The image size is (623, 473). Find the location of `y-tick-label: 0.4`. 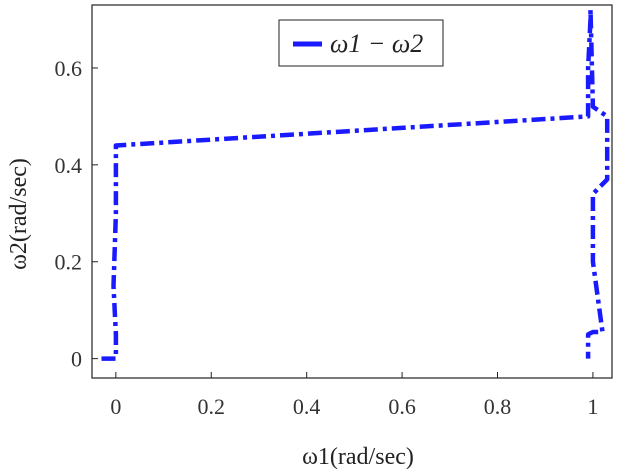

y-tick-label: 0.4 is located at coordinates (69, 165).